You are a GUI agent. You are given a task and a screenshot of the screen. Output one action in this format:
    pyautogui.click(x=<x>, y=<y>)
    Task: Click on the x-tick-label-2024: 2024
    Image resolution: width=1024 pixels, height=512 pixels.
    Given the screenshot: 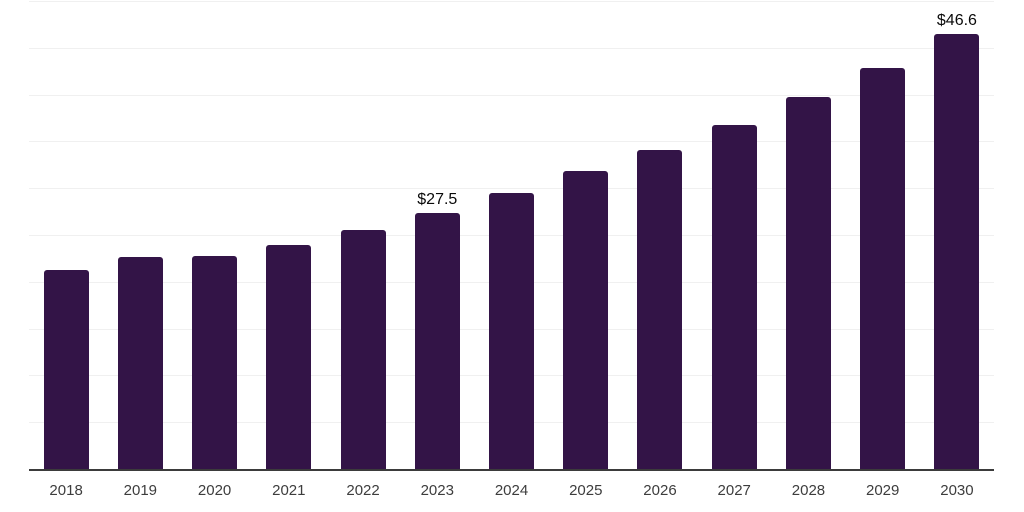 What is the action you would take?
    pyautogui.click(x=511, y=490)
    